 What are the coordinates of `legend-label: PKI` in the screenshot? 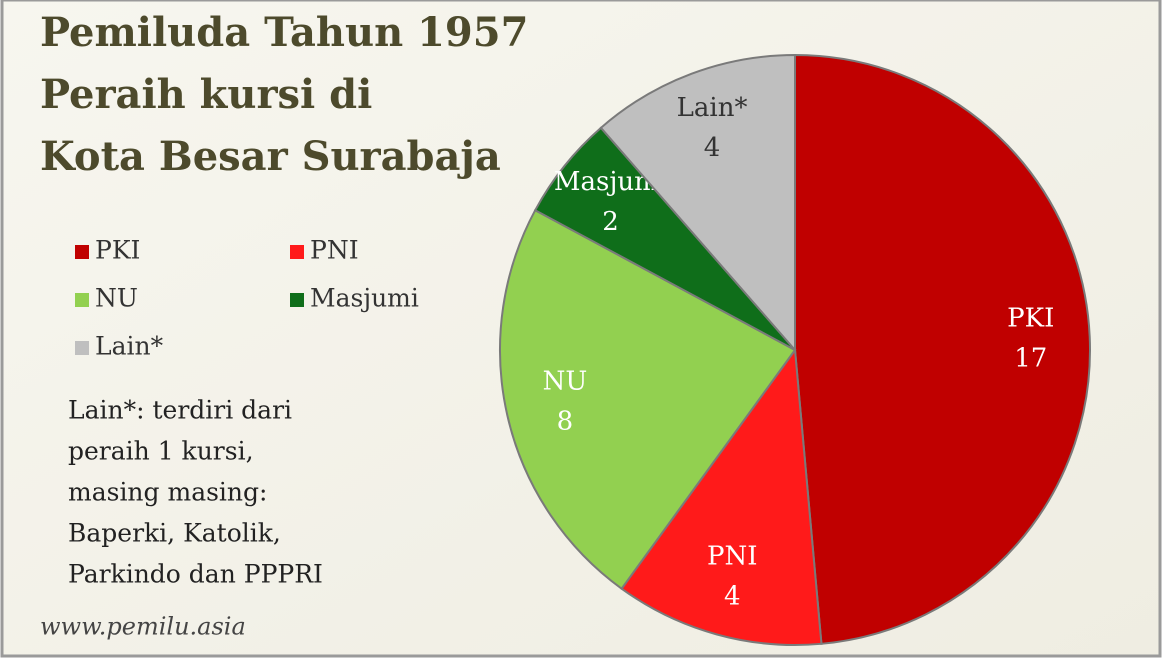 It's located at (117, 250).